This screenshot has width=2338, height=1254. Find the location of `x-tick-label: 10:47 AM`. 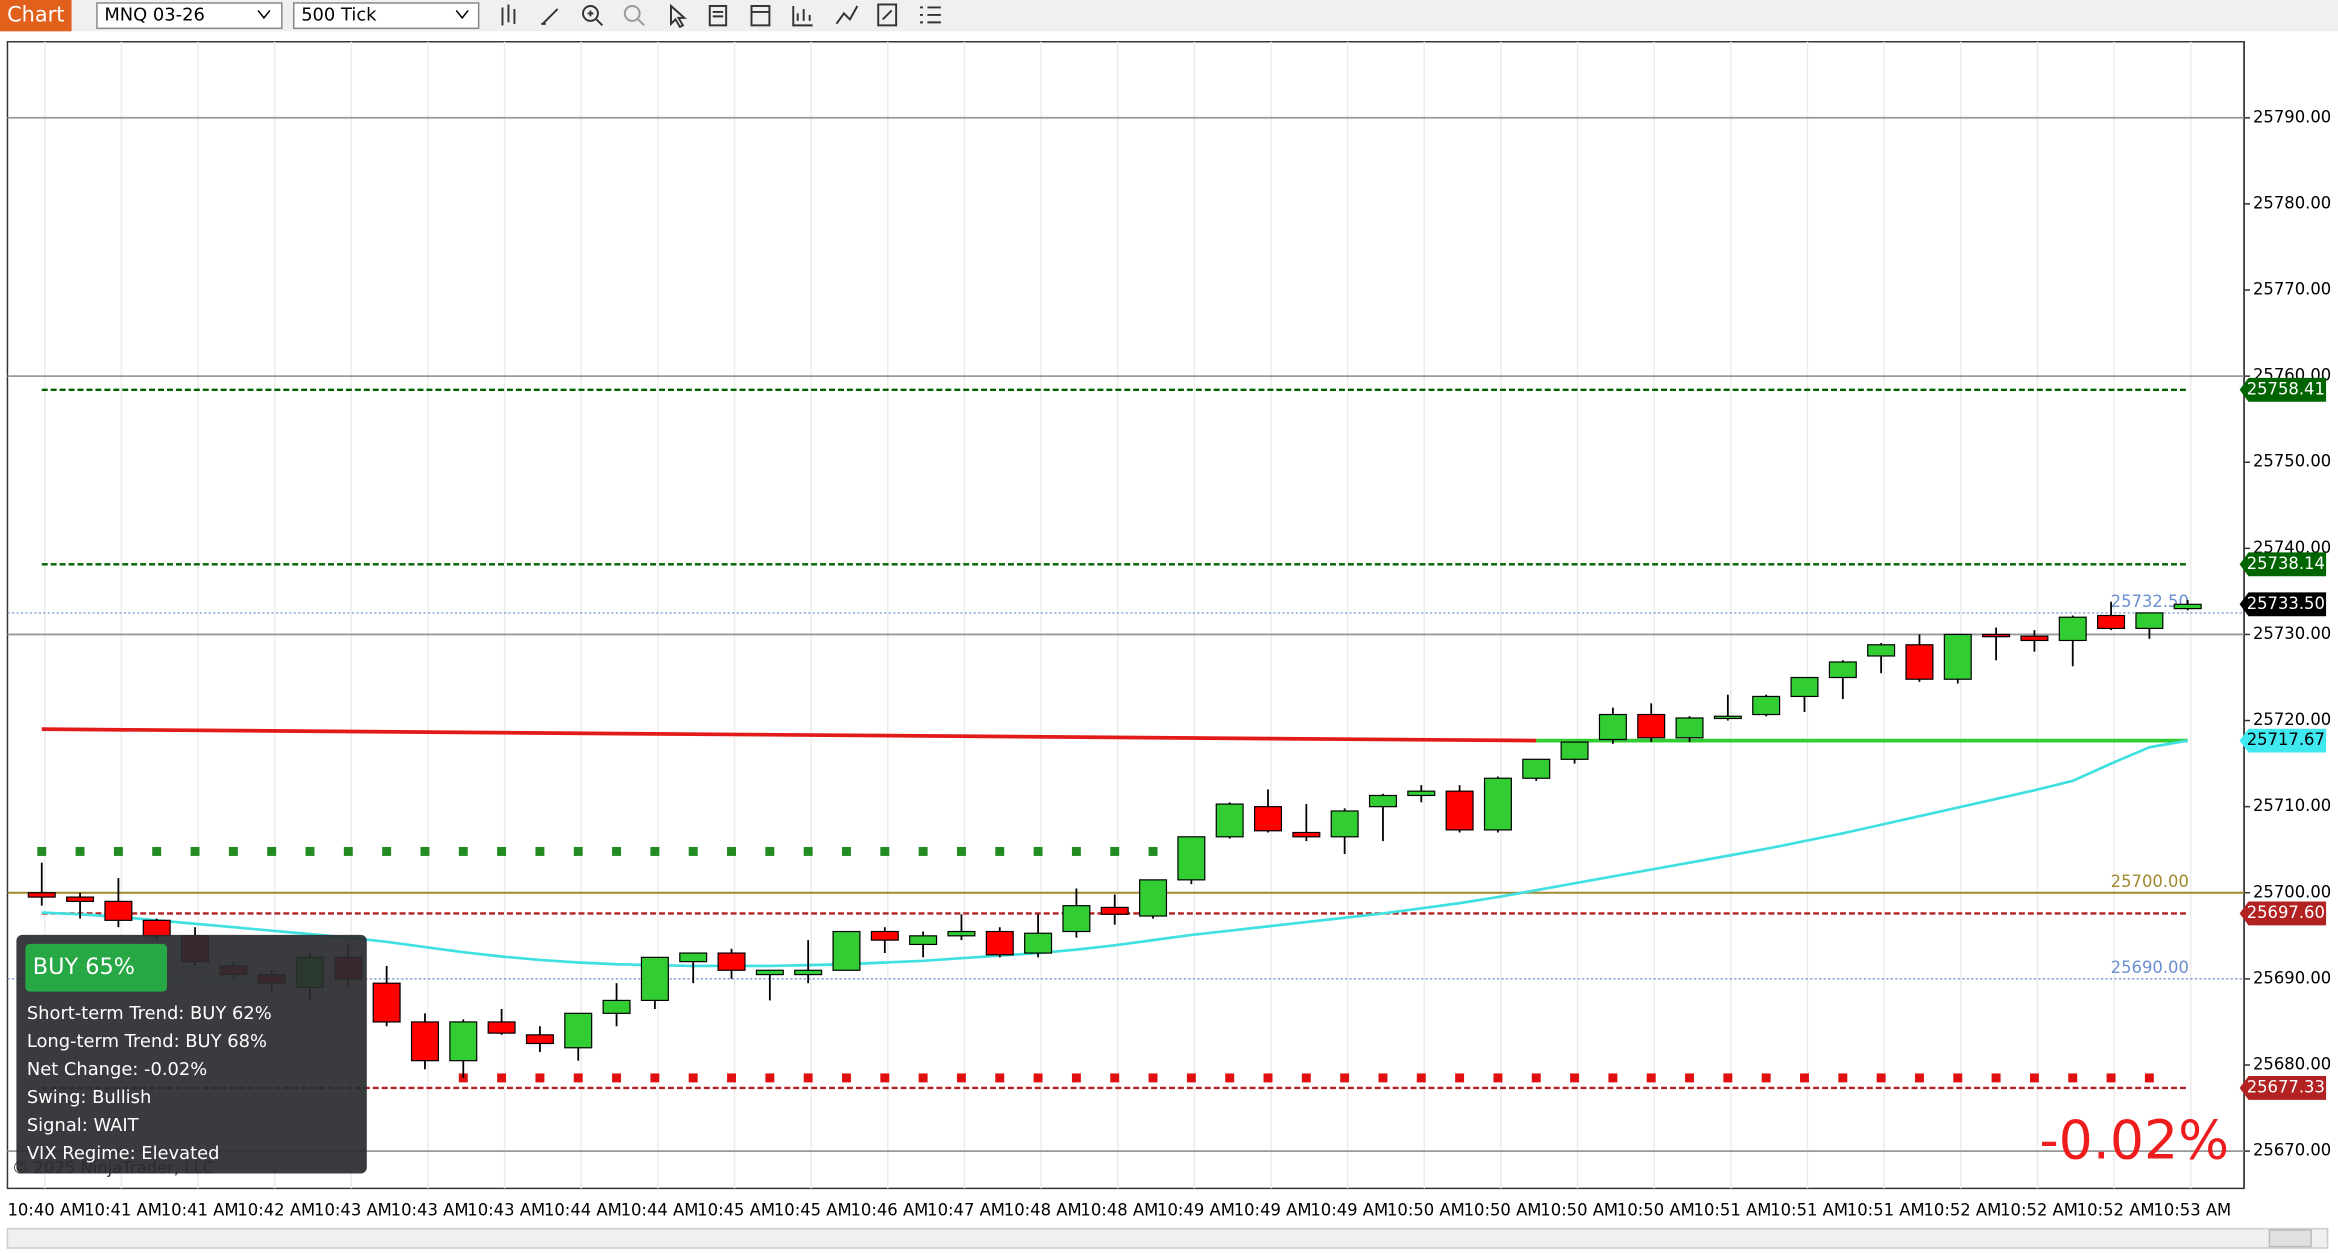

x-tick-label: 10:47 AM is located at coordinates (966, 1209).